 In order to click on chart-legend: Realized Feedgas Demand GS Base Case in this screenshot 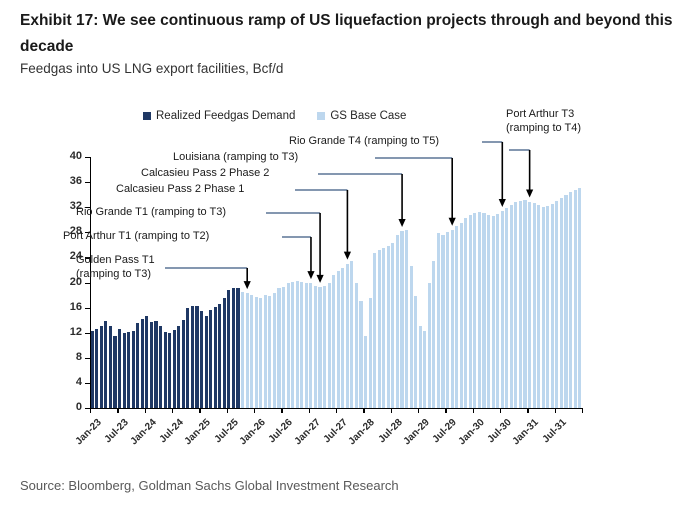, I will do `click(274, 116)`.